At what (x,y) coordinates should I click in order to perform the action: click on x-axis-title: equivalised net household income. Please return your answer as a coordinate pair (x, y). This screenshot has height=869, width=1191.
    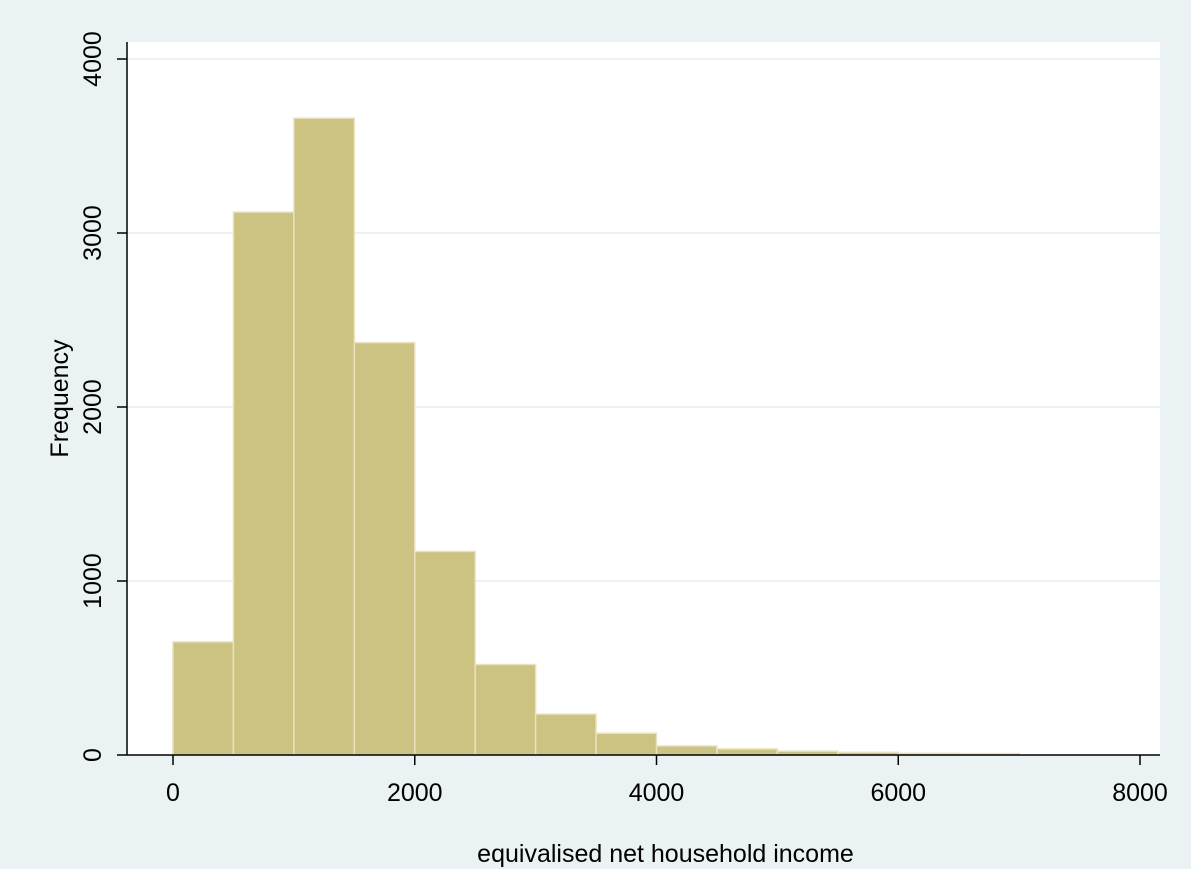
    Looking at the image, I should click on (665, 854).